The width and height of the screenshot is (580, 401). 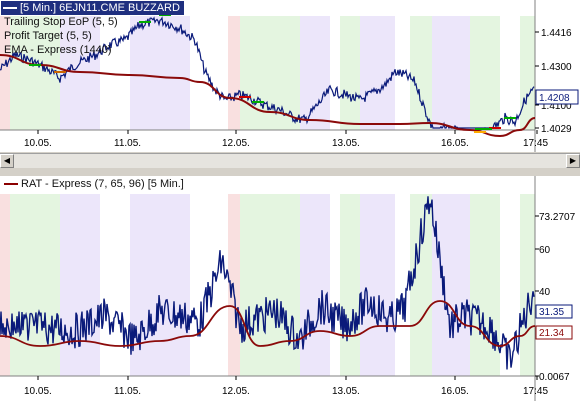 I want to click on legend-profit-target-label: Profit Target (5, 5), so click(x=48, y=36).